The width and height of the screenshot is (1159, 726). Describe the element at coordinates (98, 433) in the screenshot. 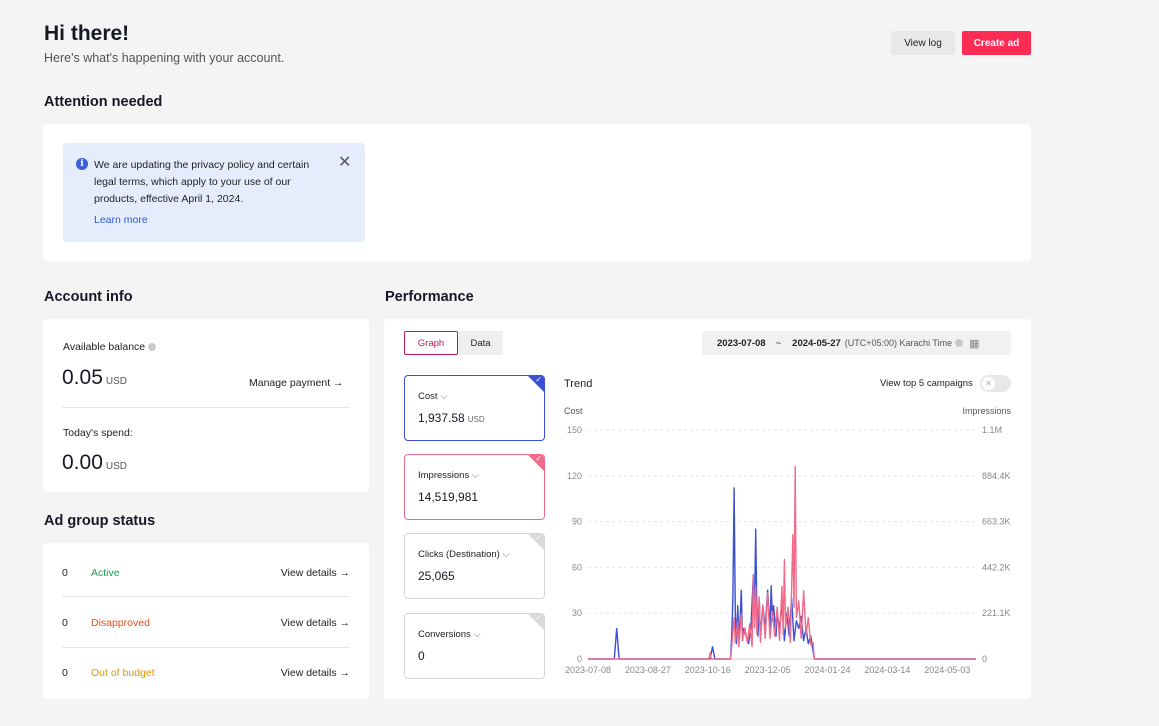

I see `today-spend-label: Today's spend:` at that location.